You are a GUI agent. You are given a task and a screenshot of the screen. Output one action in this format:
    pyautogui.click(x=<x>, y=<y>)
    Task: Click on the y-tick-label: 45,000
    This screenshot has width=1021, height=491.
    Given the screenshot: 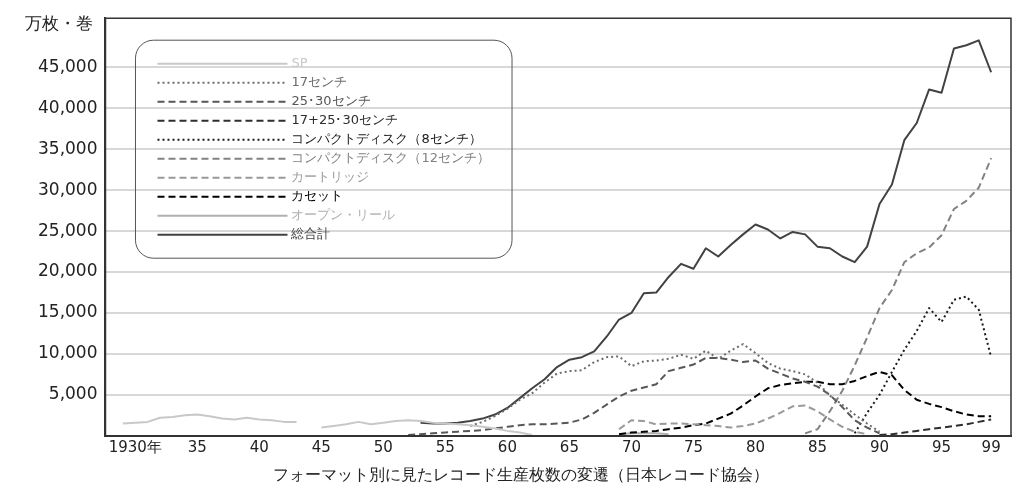 What is the action you would take?
    pyautogui.click(x=68, y=65)
    